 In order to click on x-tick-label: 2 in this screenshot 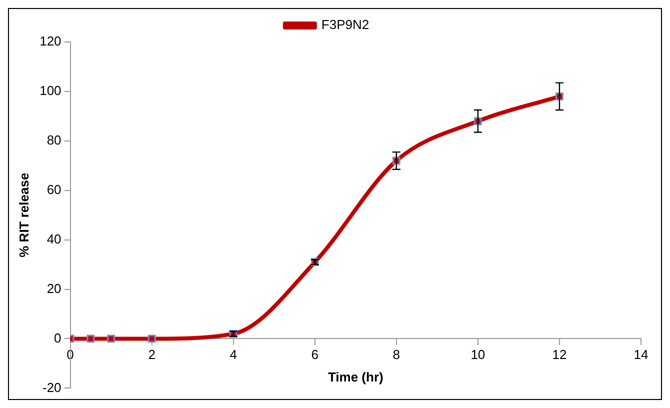, I will do `click(152, 354)`.